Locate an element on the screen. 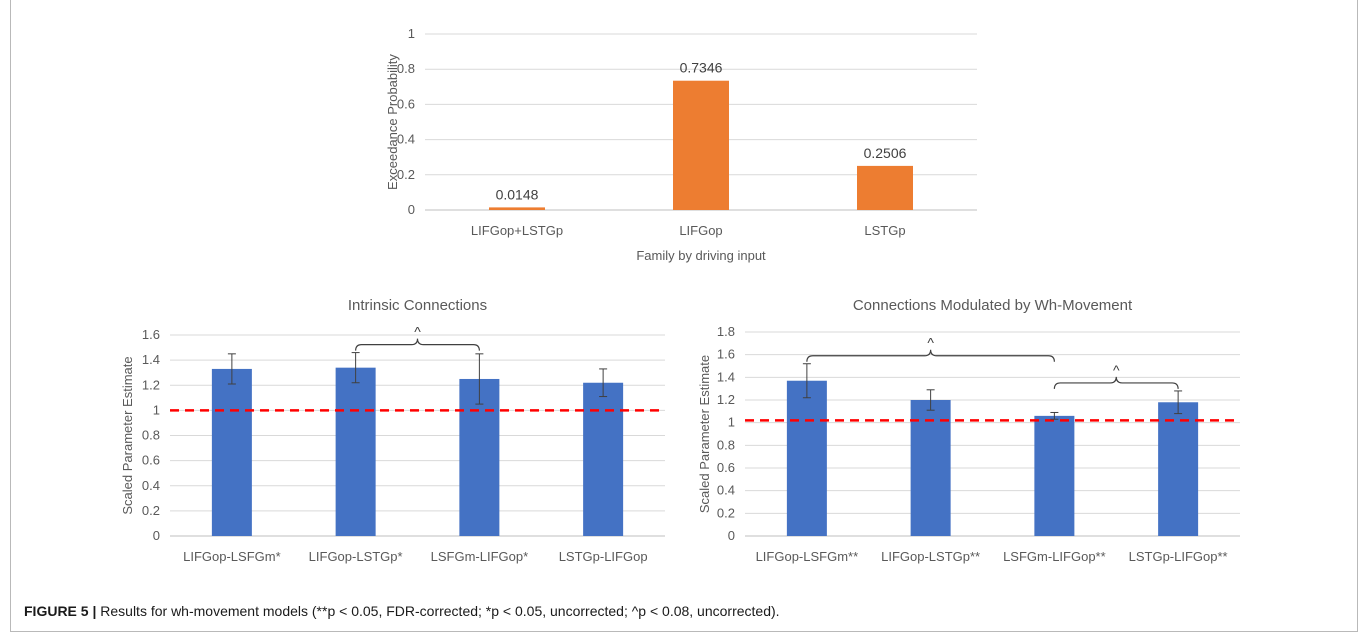 The height and width of the screenshot is (639, 1363). x-tick-label: LIFGop is located at coordinates (700, 230).